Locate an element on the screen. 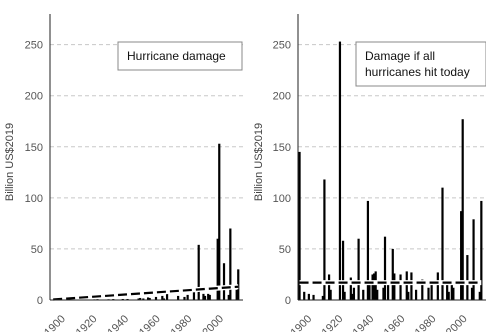  annotation-text: hurricanes hit today is located at coordinates (417, 72).